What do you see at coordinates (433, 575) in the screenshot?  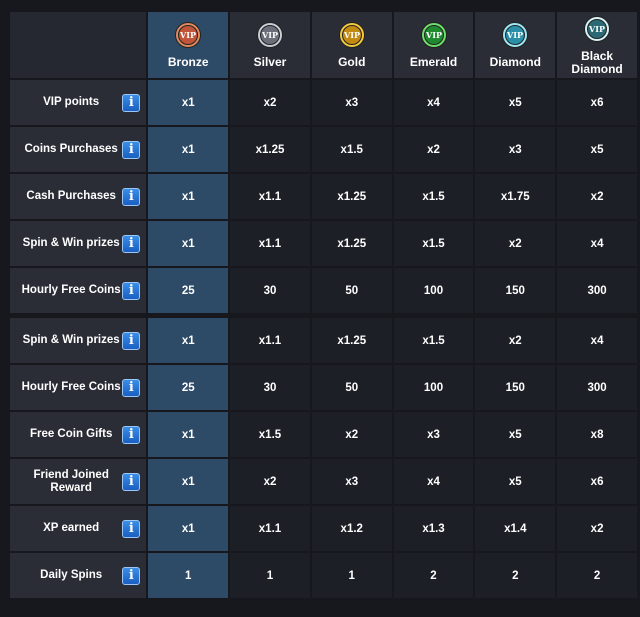 I see `benefit-value-emerald: 2` at bounding box center [433, 575].